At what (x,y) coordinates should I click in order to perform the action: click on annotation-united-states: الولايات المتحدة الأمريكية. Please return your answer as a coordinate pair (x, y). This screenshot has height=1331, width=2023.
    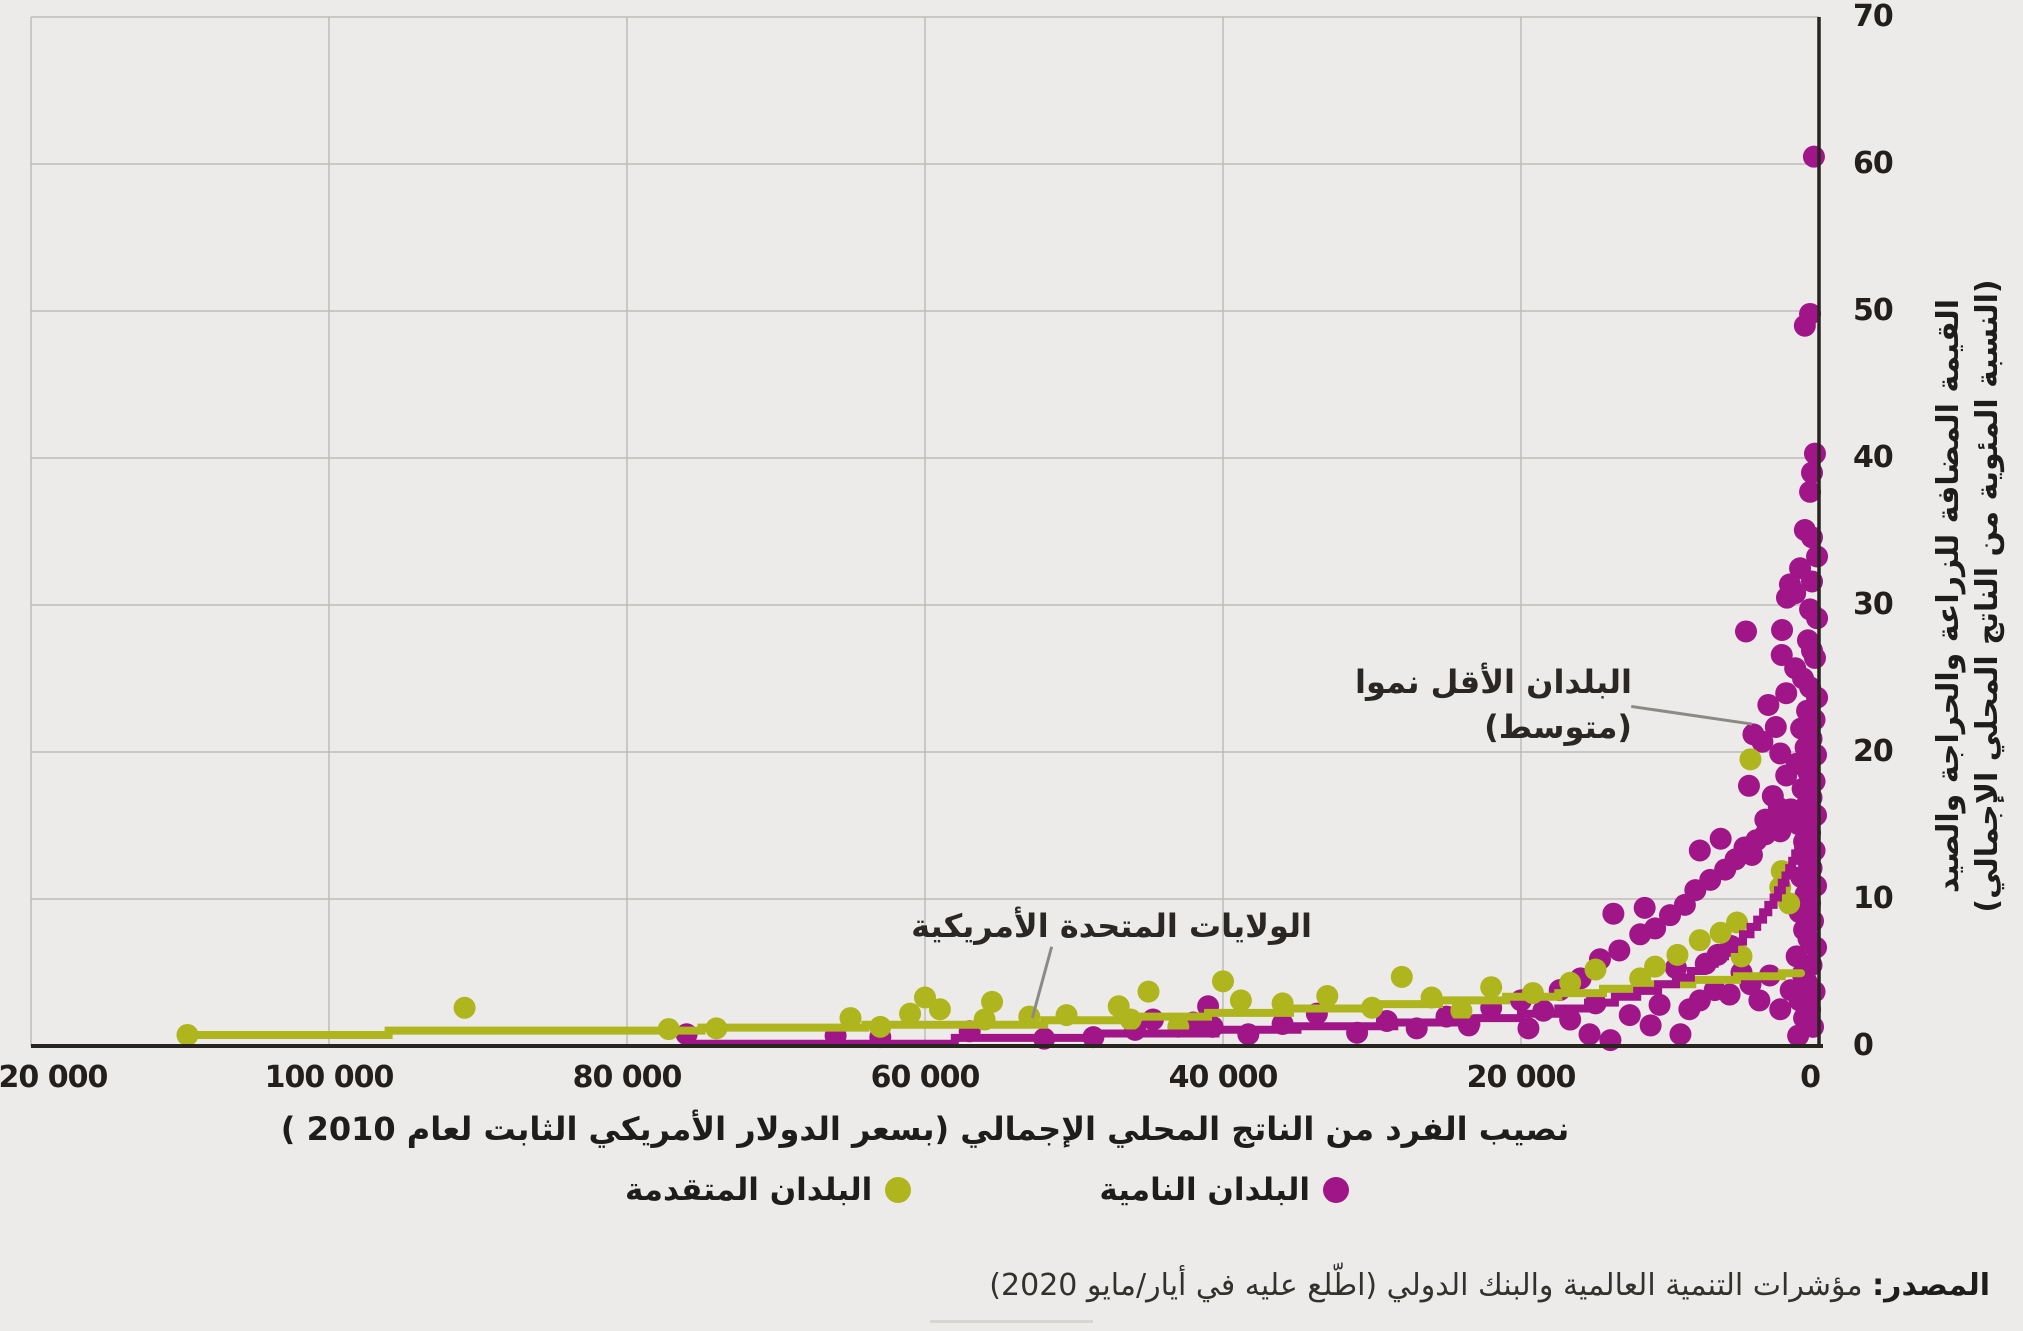
    Looking at the image, I should click on (1111, 926).